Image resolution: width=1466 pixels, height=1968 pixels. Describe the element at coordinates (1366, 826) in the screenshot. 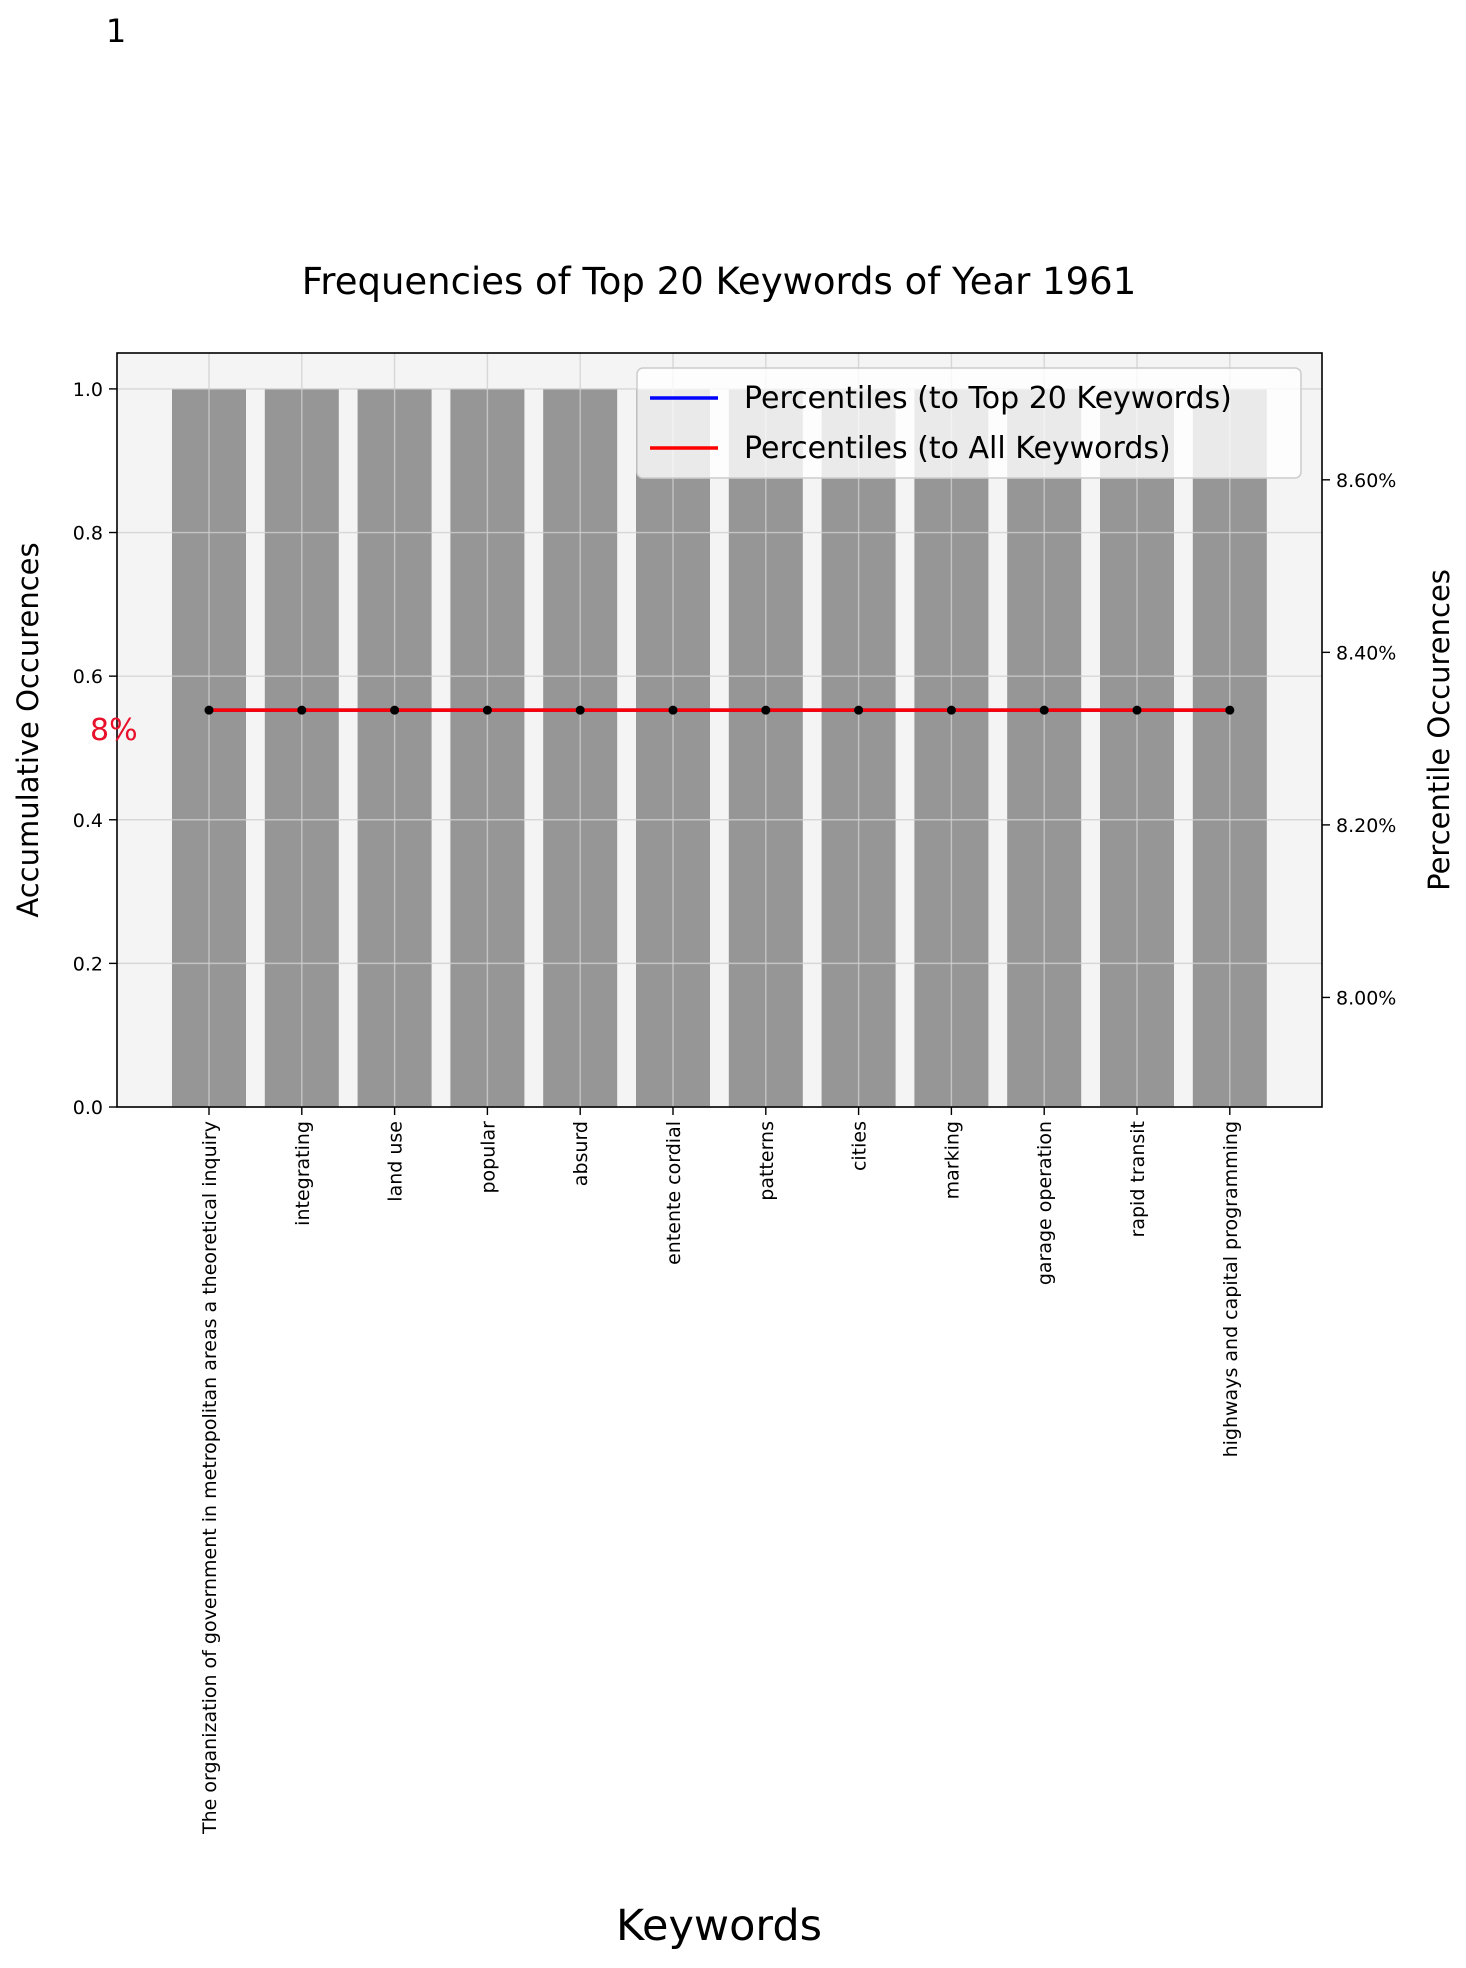

I see `y-right-tick-label: 8.20%` at that location.